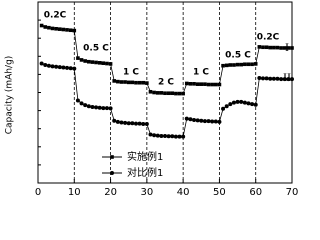 The width and height of the screenshot is (320, 240). What do you see at coordinates (74, 192) in the screenshot?
I see `x-tick-label: 10` at bounding box center [74, 192].